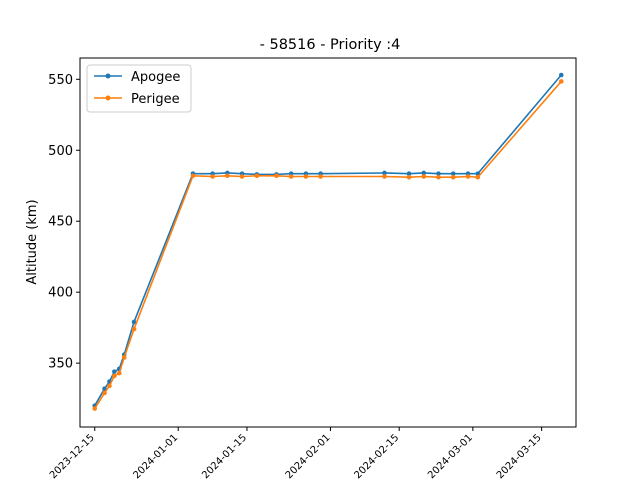 Image resolution: width=640 pixels, height=480 pixels. What do you see at coordinates (60, 151) in the screenshot?
I see `y-tick-label: 500` at bounding box center [60, 151].